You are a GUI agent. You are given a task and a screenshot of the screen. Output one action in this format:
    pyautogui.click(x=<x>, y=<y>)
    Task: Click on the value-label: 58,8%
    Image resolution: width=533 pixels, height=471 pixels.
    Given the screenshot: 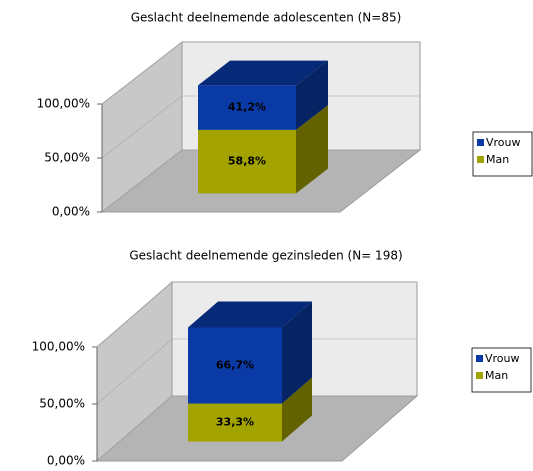 What is the action you would take?
    pyautogui.click(x=247, y=161)
    